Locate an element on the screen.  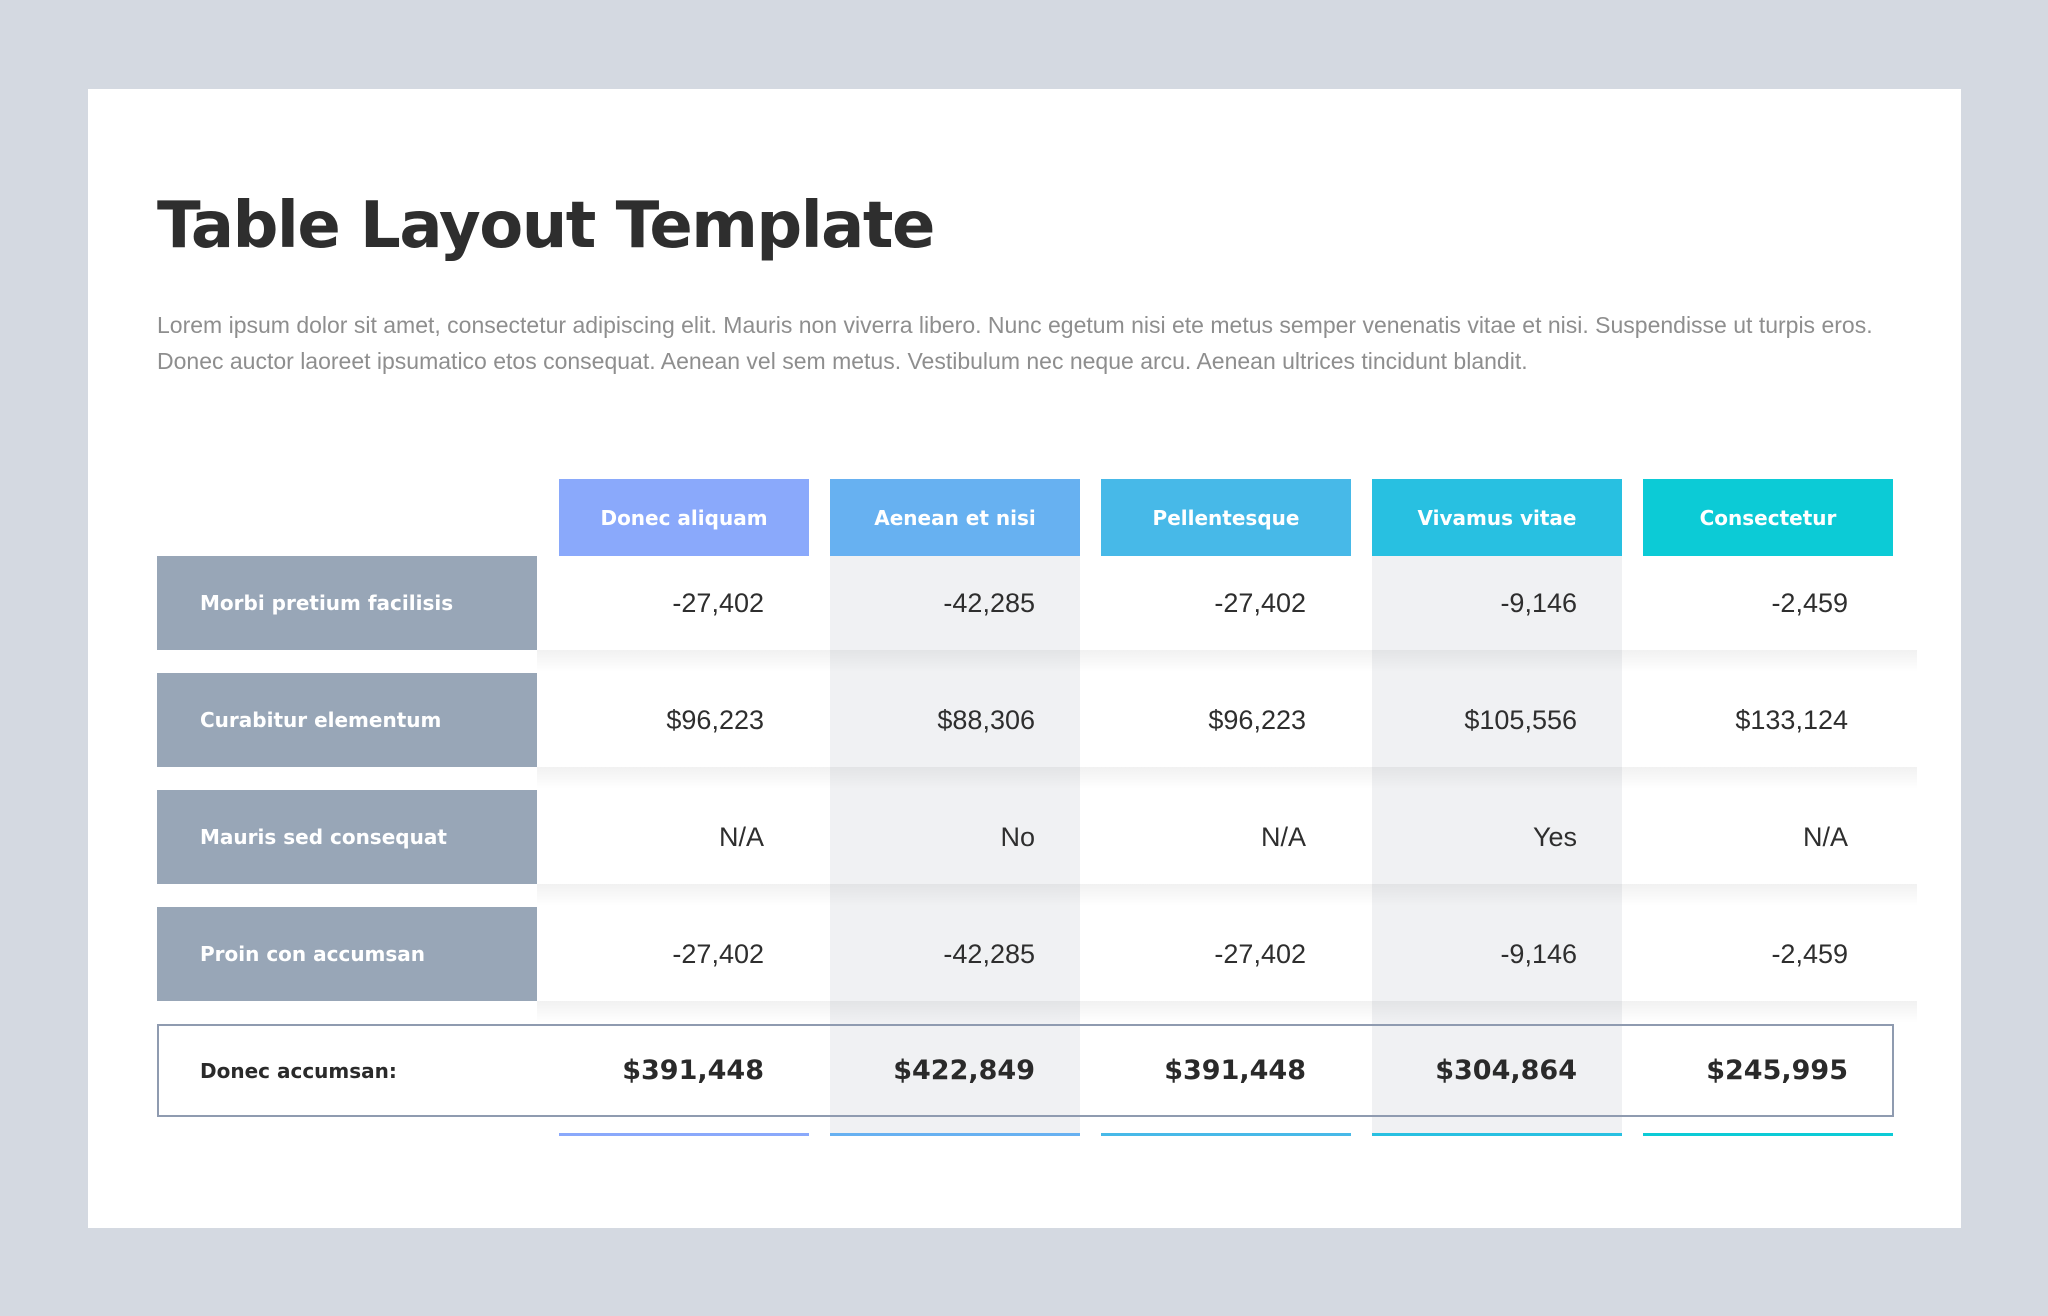
column-header-3: Pellentesque is located at coordinates (1226, 517).